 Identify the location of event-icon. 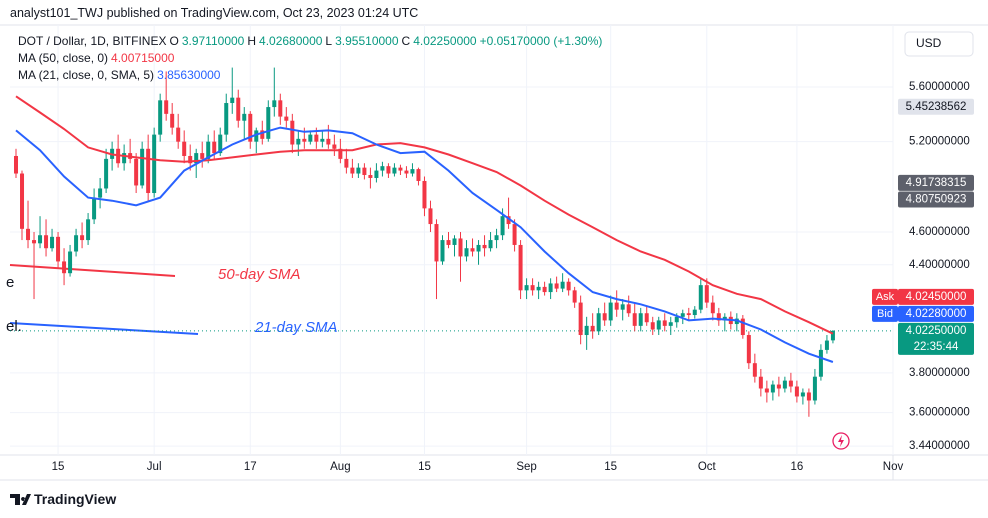
(841, 441).